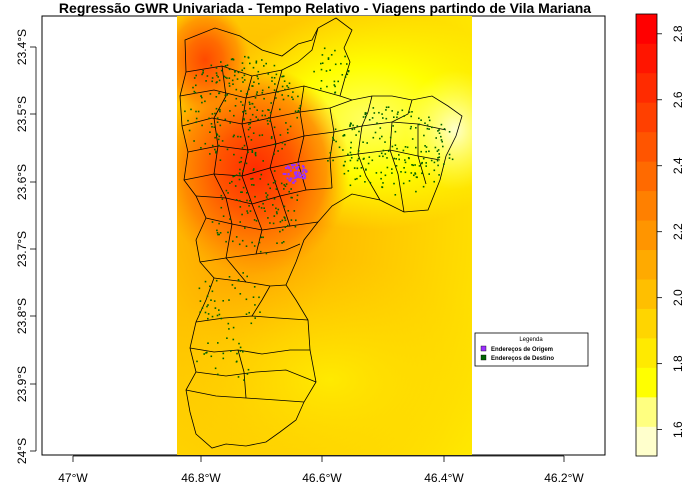  I want to click on colorbar-frame, so click(646, 235).